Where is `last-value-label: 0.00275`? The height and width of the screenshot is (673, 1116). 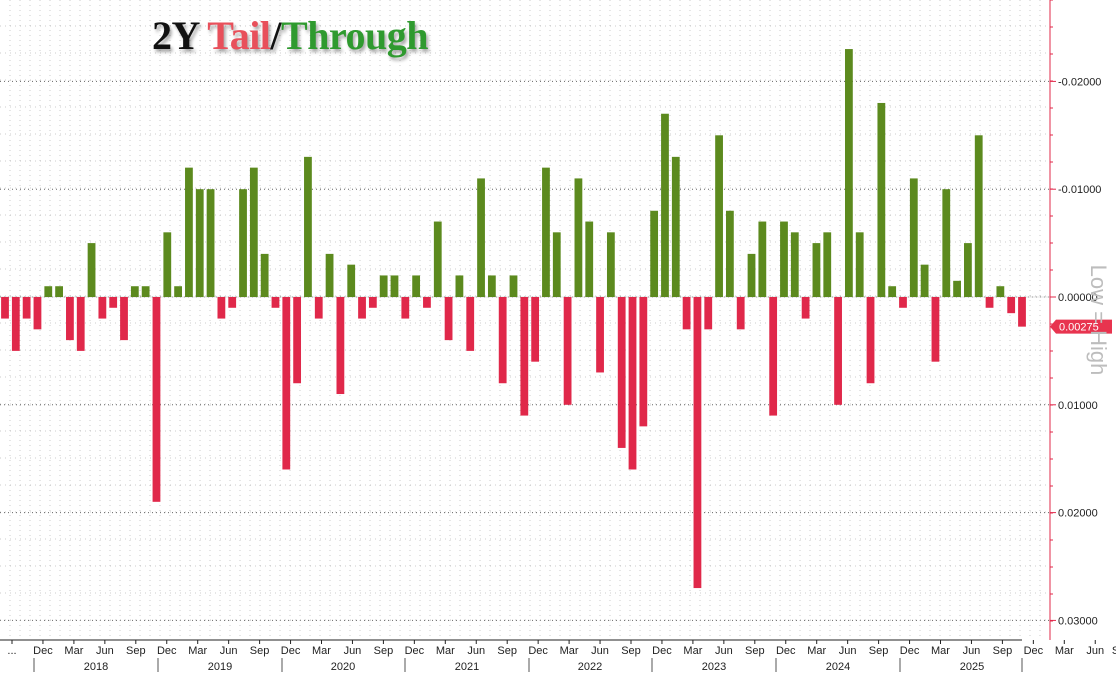 last-value-label: 0.00275 is located at coordinates (1079, 328).